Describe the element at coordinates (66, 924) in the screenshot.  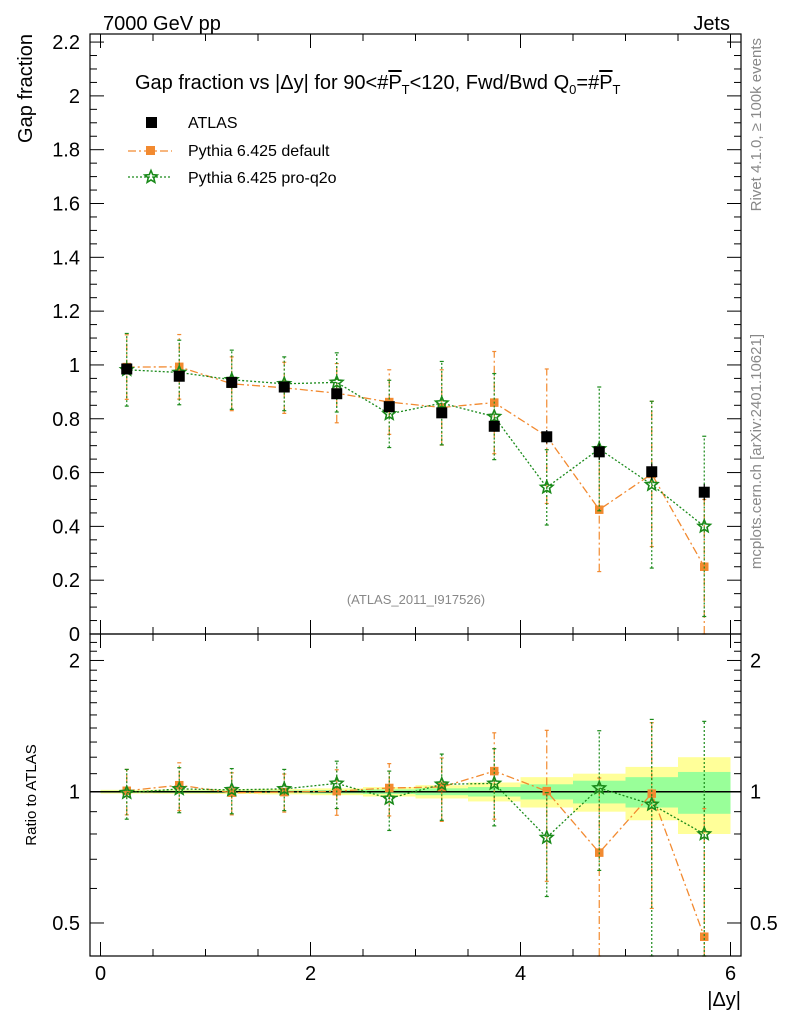
I see `ratio-ytick-label: 0.5` at that location.